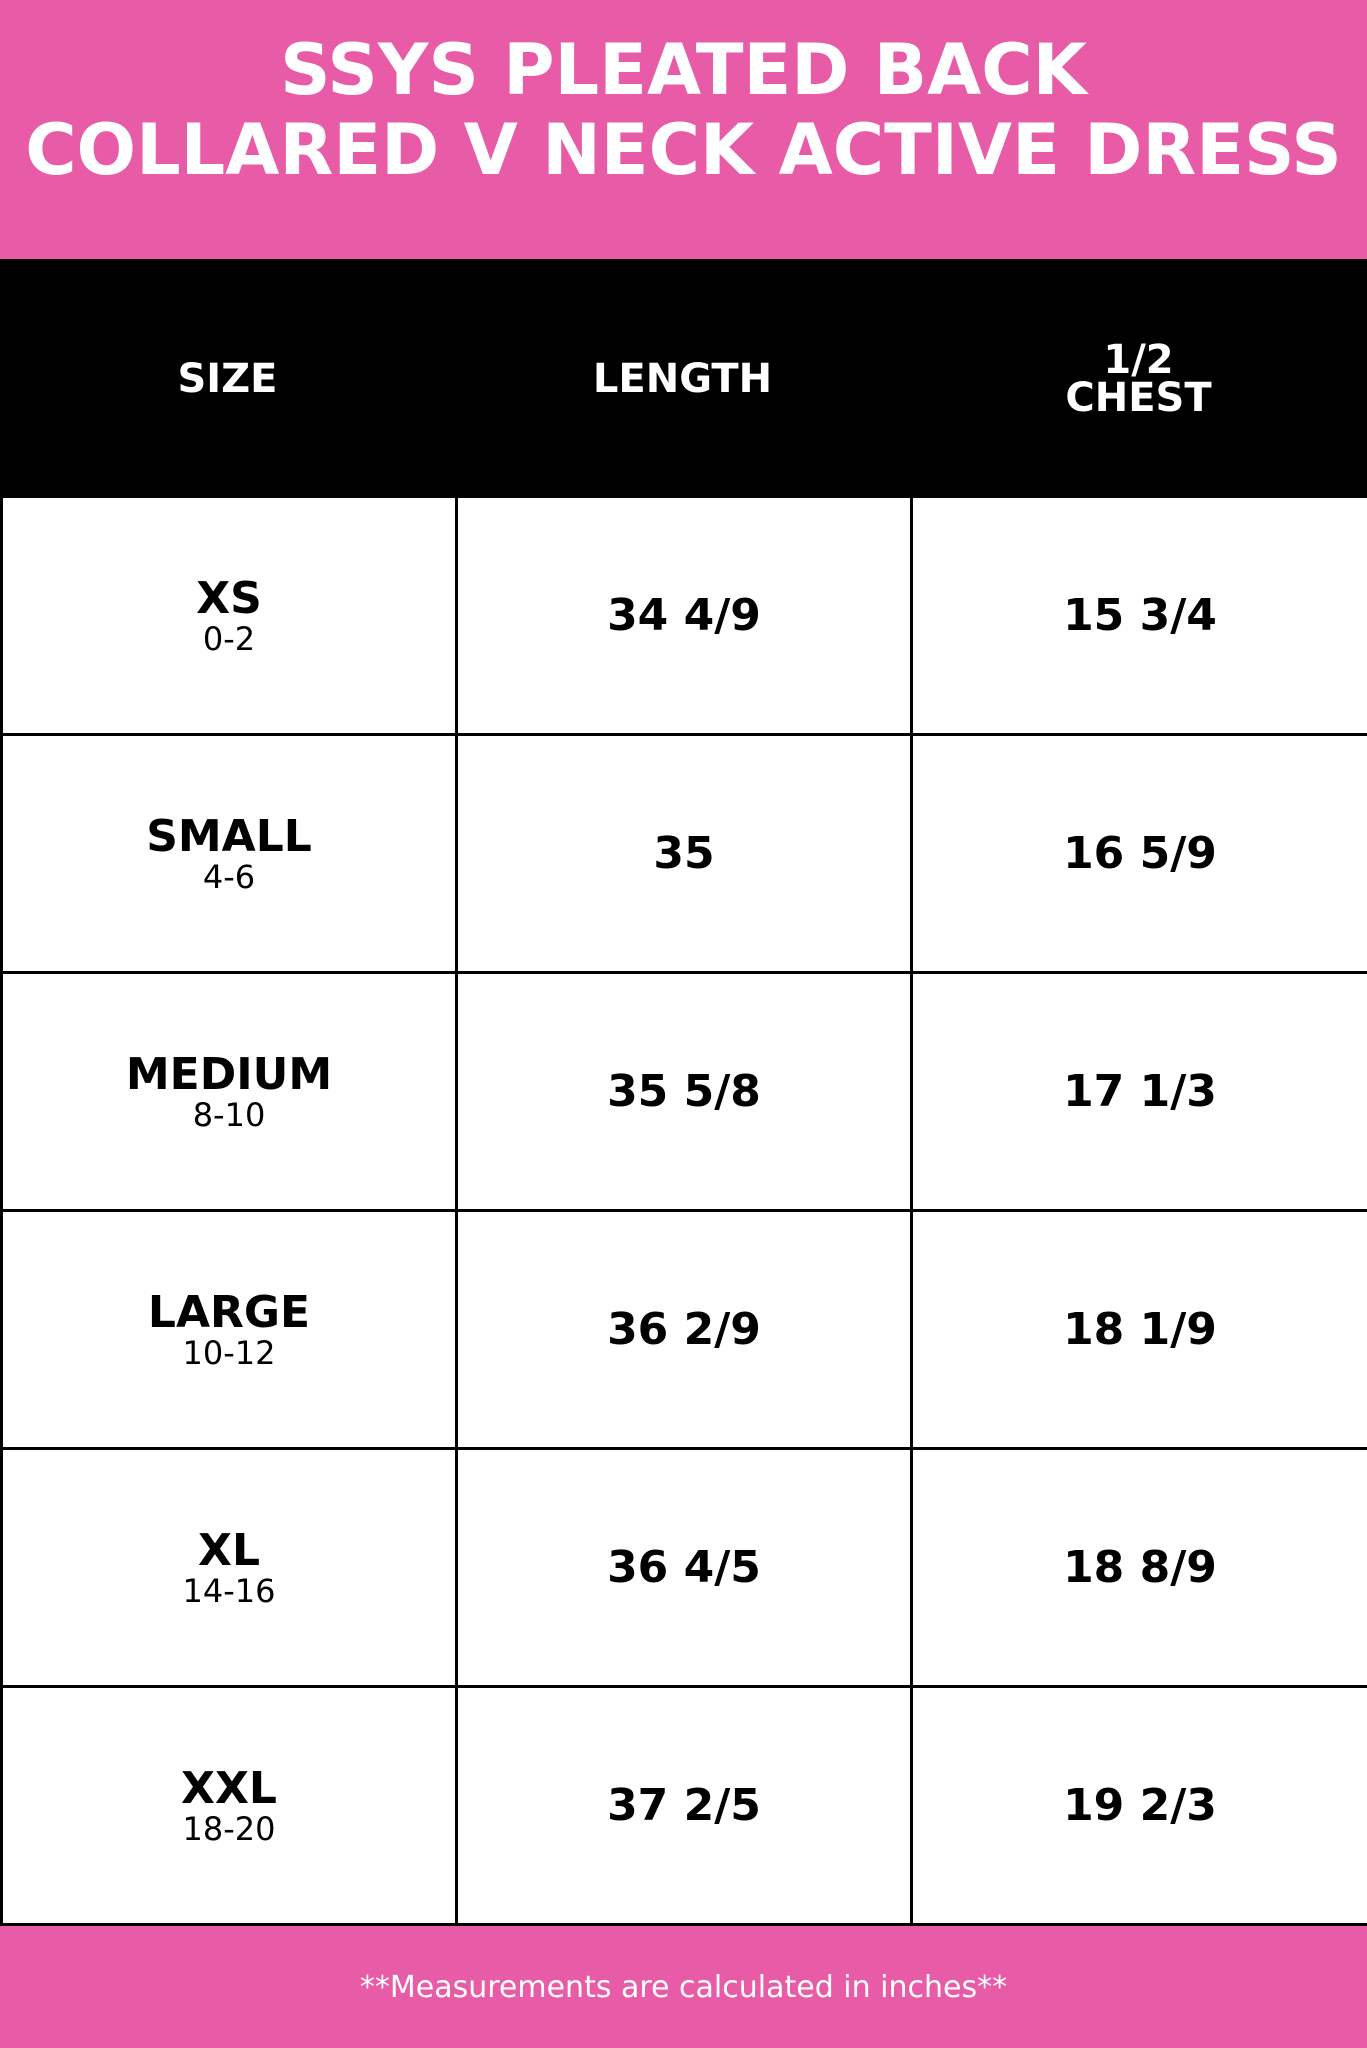 The height and width of the screenshot is (2048, 1367). Describe the element at coordinates (1138, 359) in the screenshot. I see `col-chest-line-1: 1/2` at that location.